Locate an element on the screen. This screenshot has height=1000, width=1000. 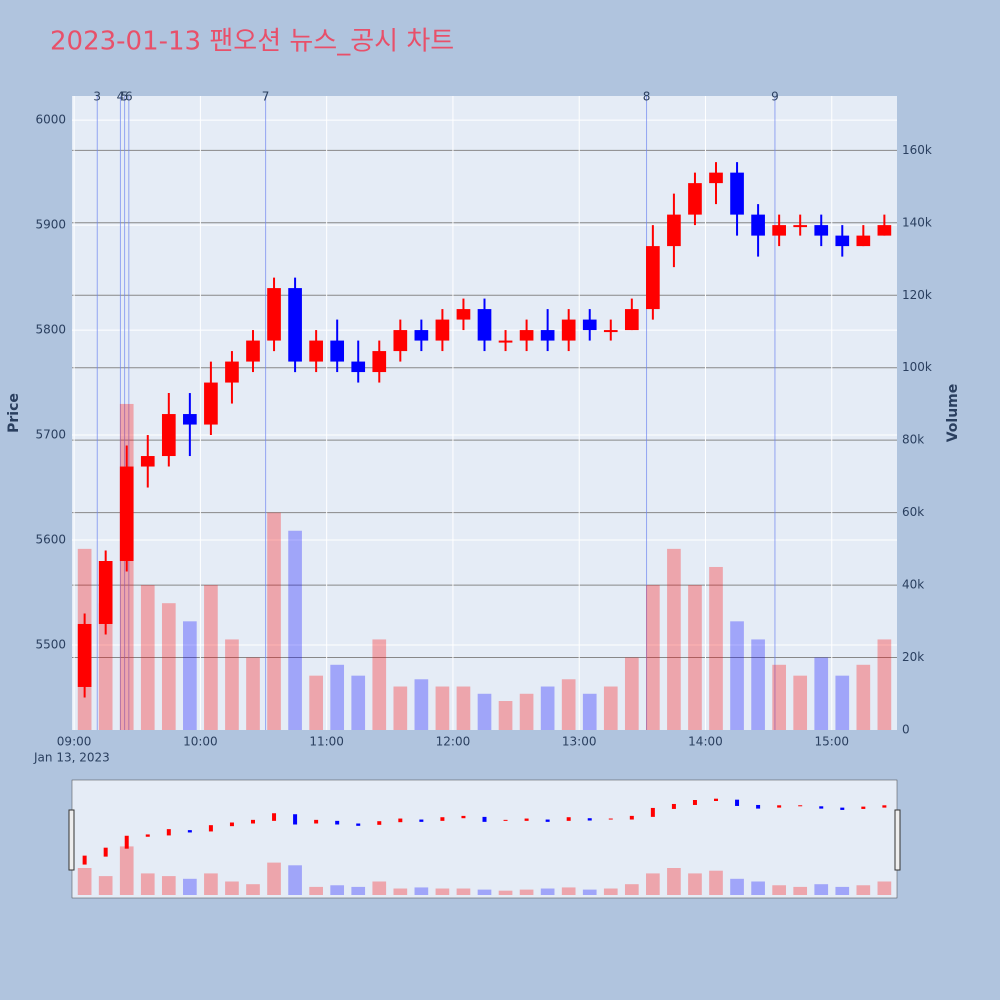
news-label: 5 is located at coordinates (125, 97).